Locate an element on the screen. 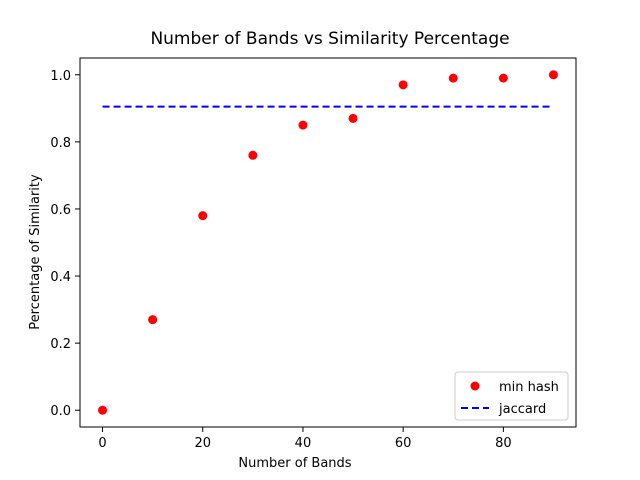 The image size is (640, 480). legend-label: jaccard is located at coordinates (522, 409).